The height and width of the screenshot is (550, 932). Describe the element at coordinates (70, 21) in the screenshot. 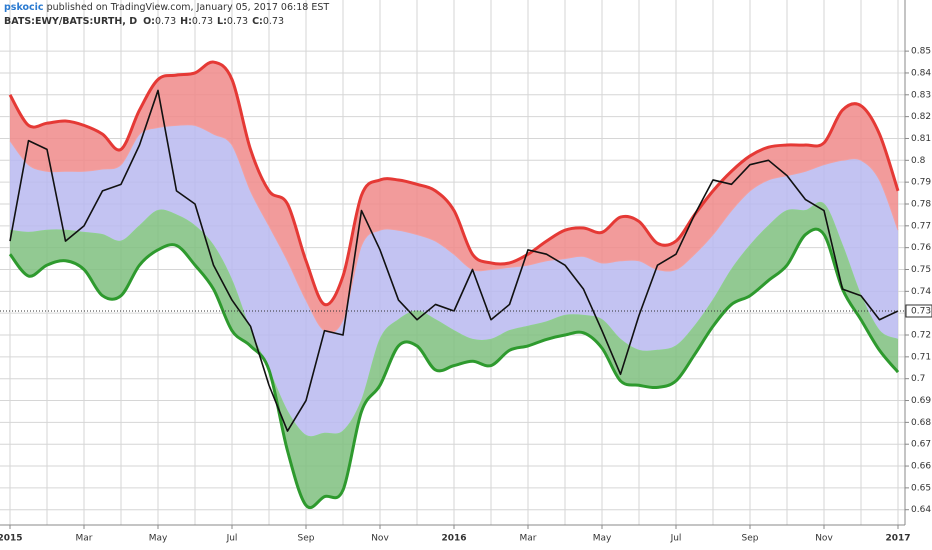

I see `symbol: BATS:EWY/BATS:URTH, D` at that location.